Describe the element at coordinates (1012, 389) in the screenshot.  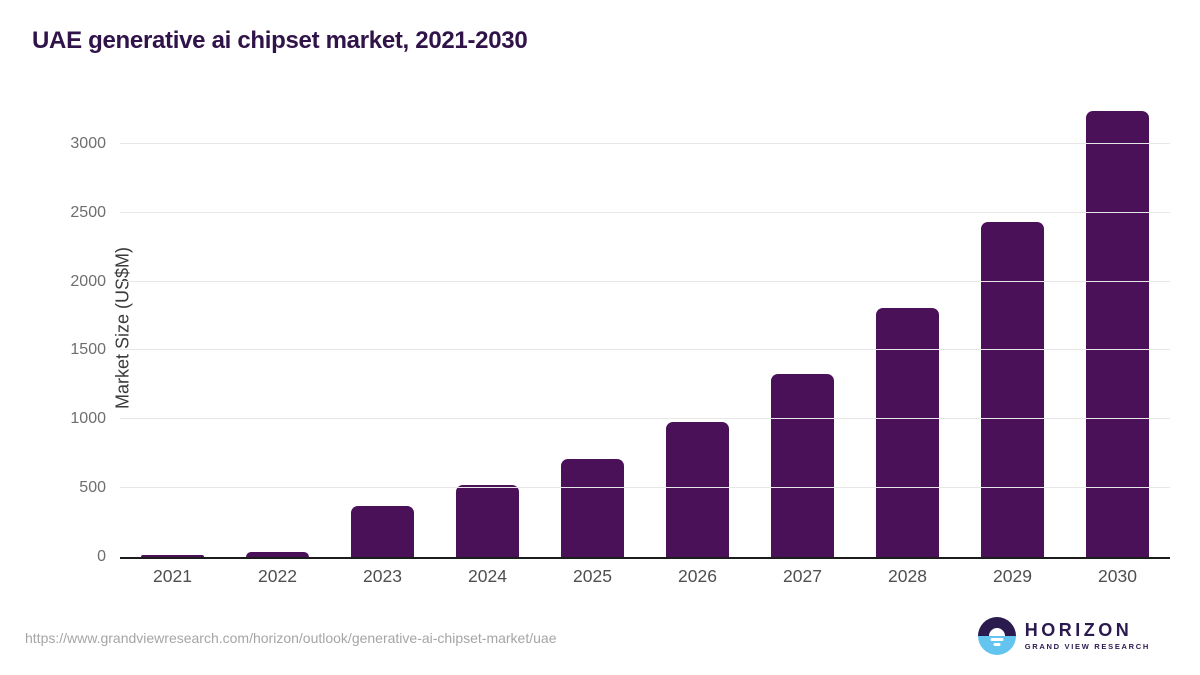
I see `bar-2029` at that location.